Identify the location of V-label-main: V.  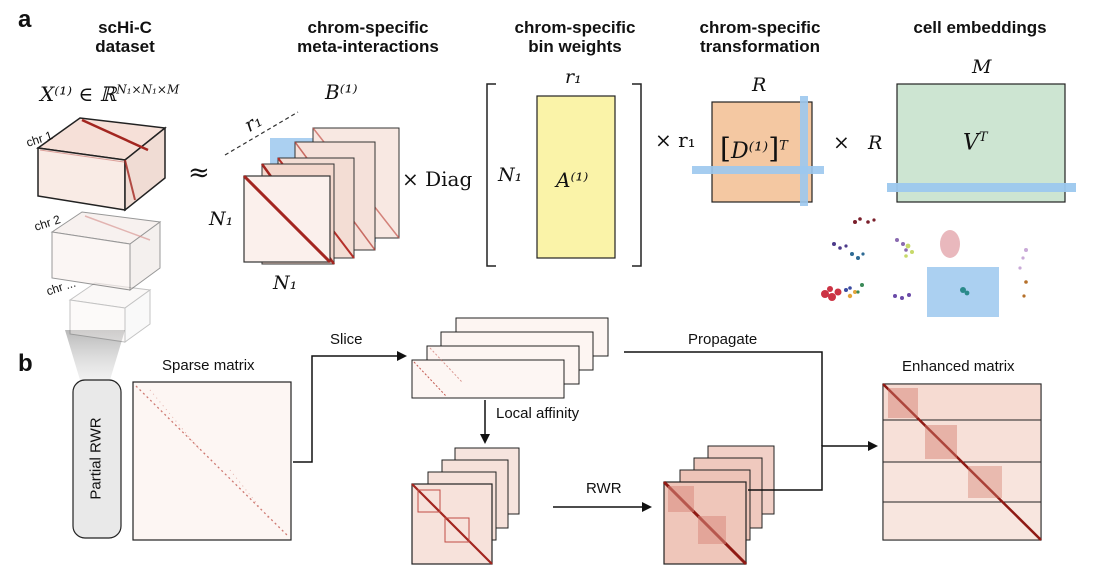
(971, 143).